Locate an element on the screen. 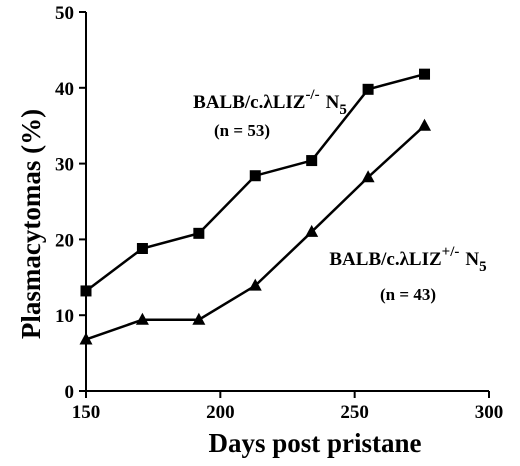  x-tick-label: 250 is located at coordinates (354, 412).